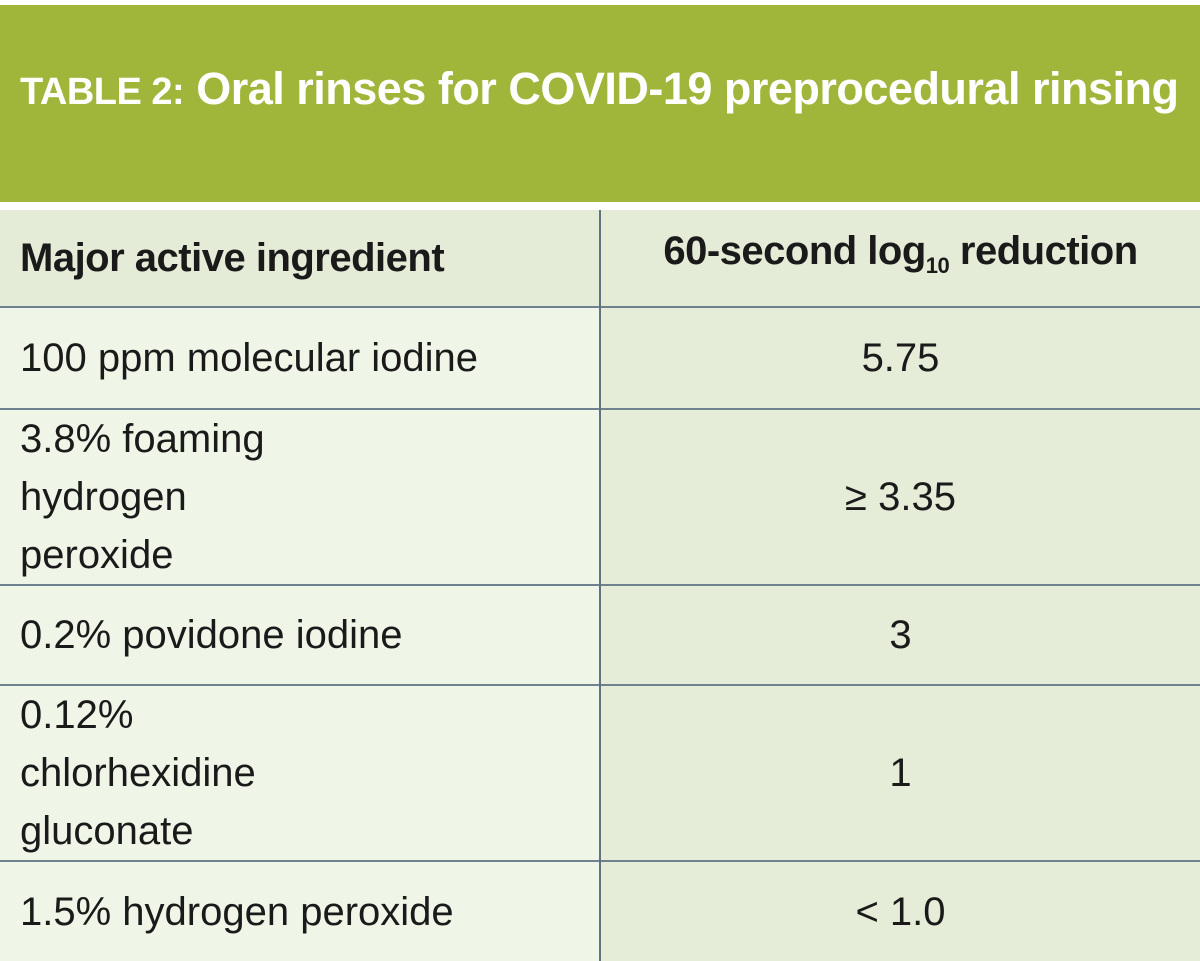 The width and height of the screenshot is (1200, 961). I want to click on reduction-cell: 3, so click(900, 634).